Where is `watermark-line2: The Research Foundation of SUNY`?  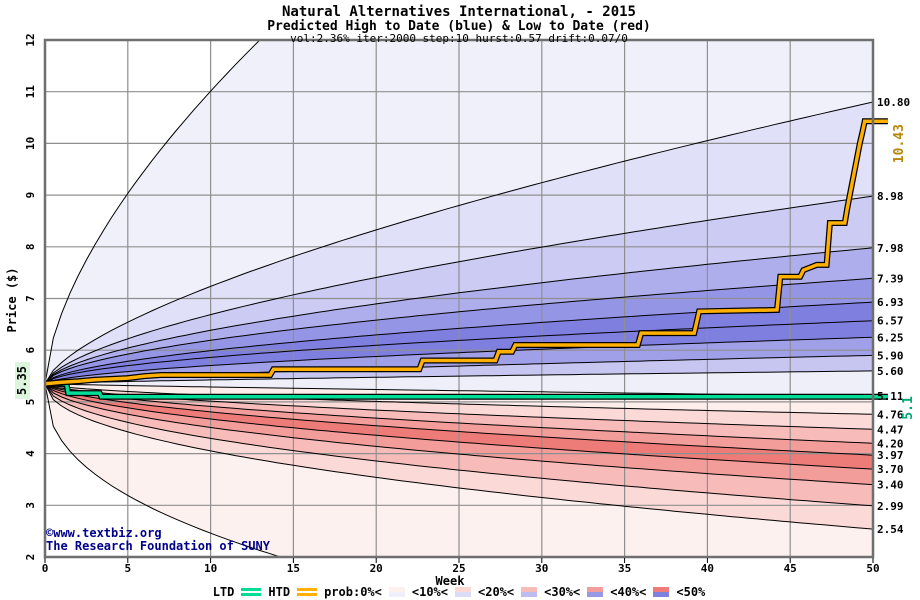
watermark-line2: The Research Foundation of SUNY is located at coordinates (158, 546).